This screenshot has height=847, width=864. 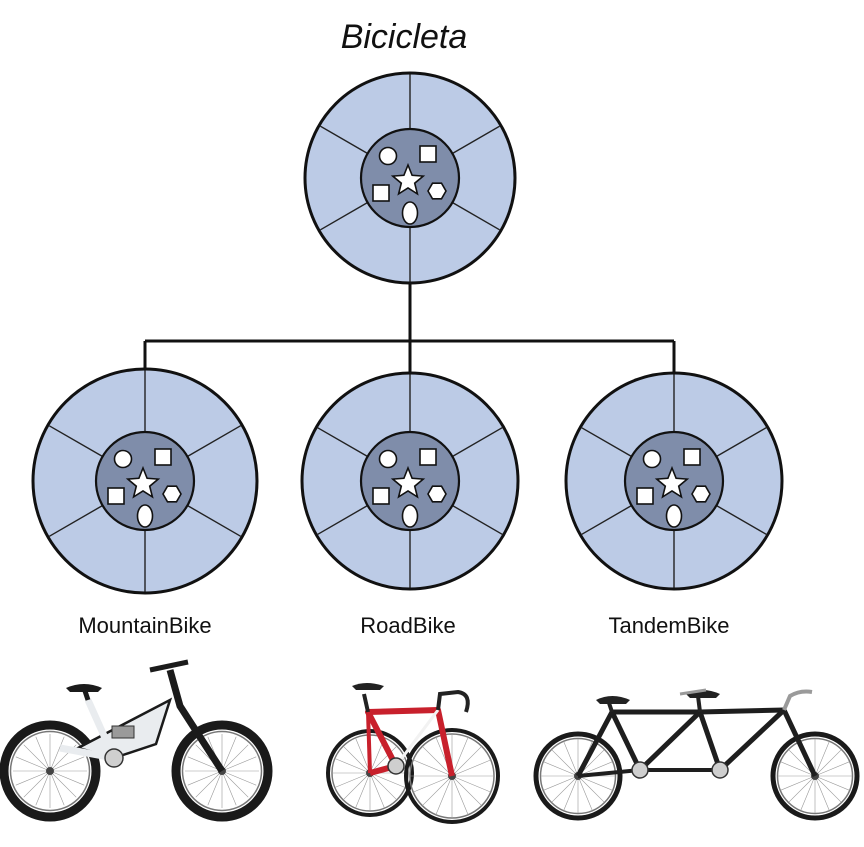 I want to click on bike-fork, so click(x=195, y=721).